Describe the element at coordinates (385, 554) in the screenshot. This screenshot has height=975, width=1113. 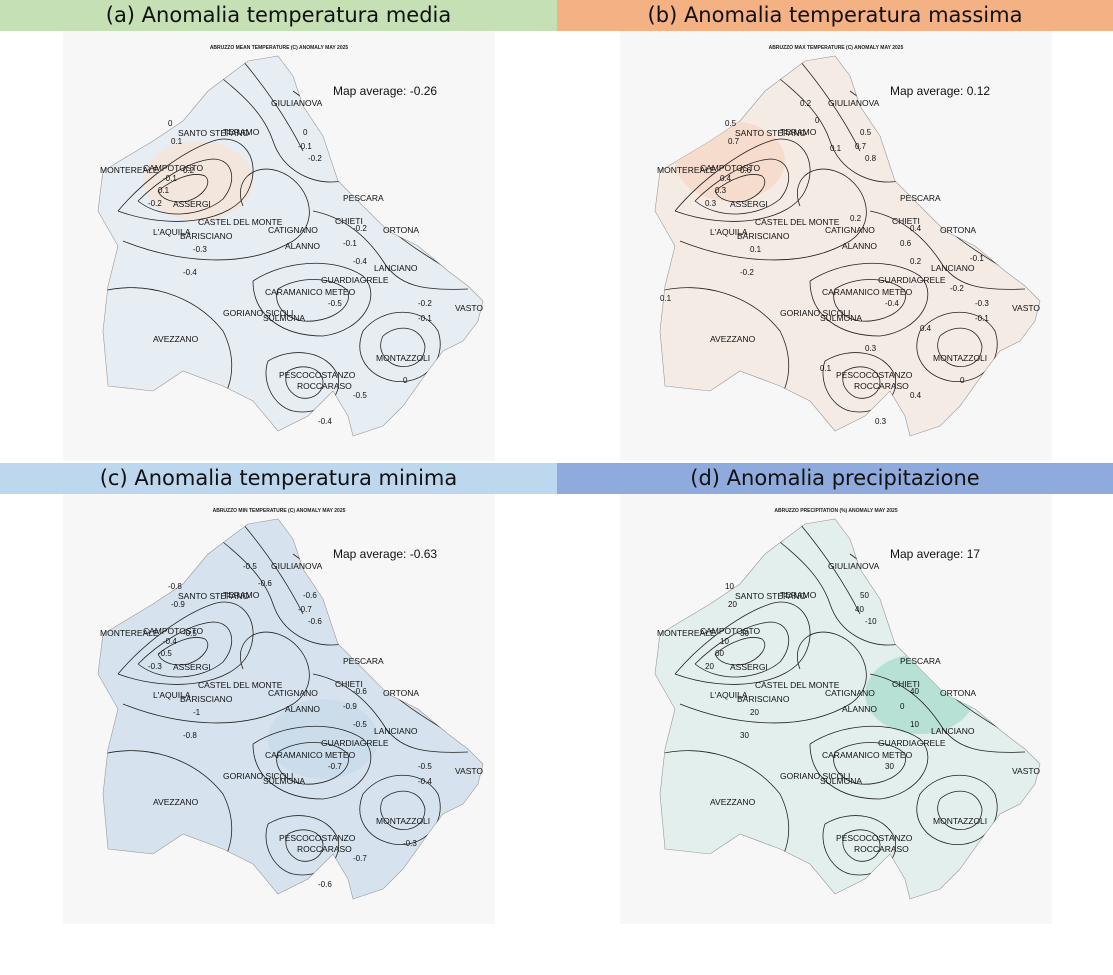
I see `map-average: Map average: -0.63` at that location.